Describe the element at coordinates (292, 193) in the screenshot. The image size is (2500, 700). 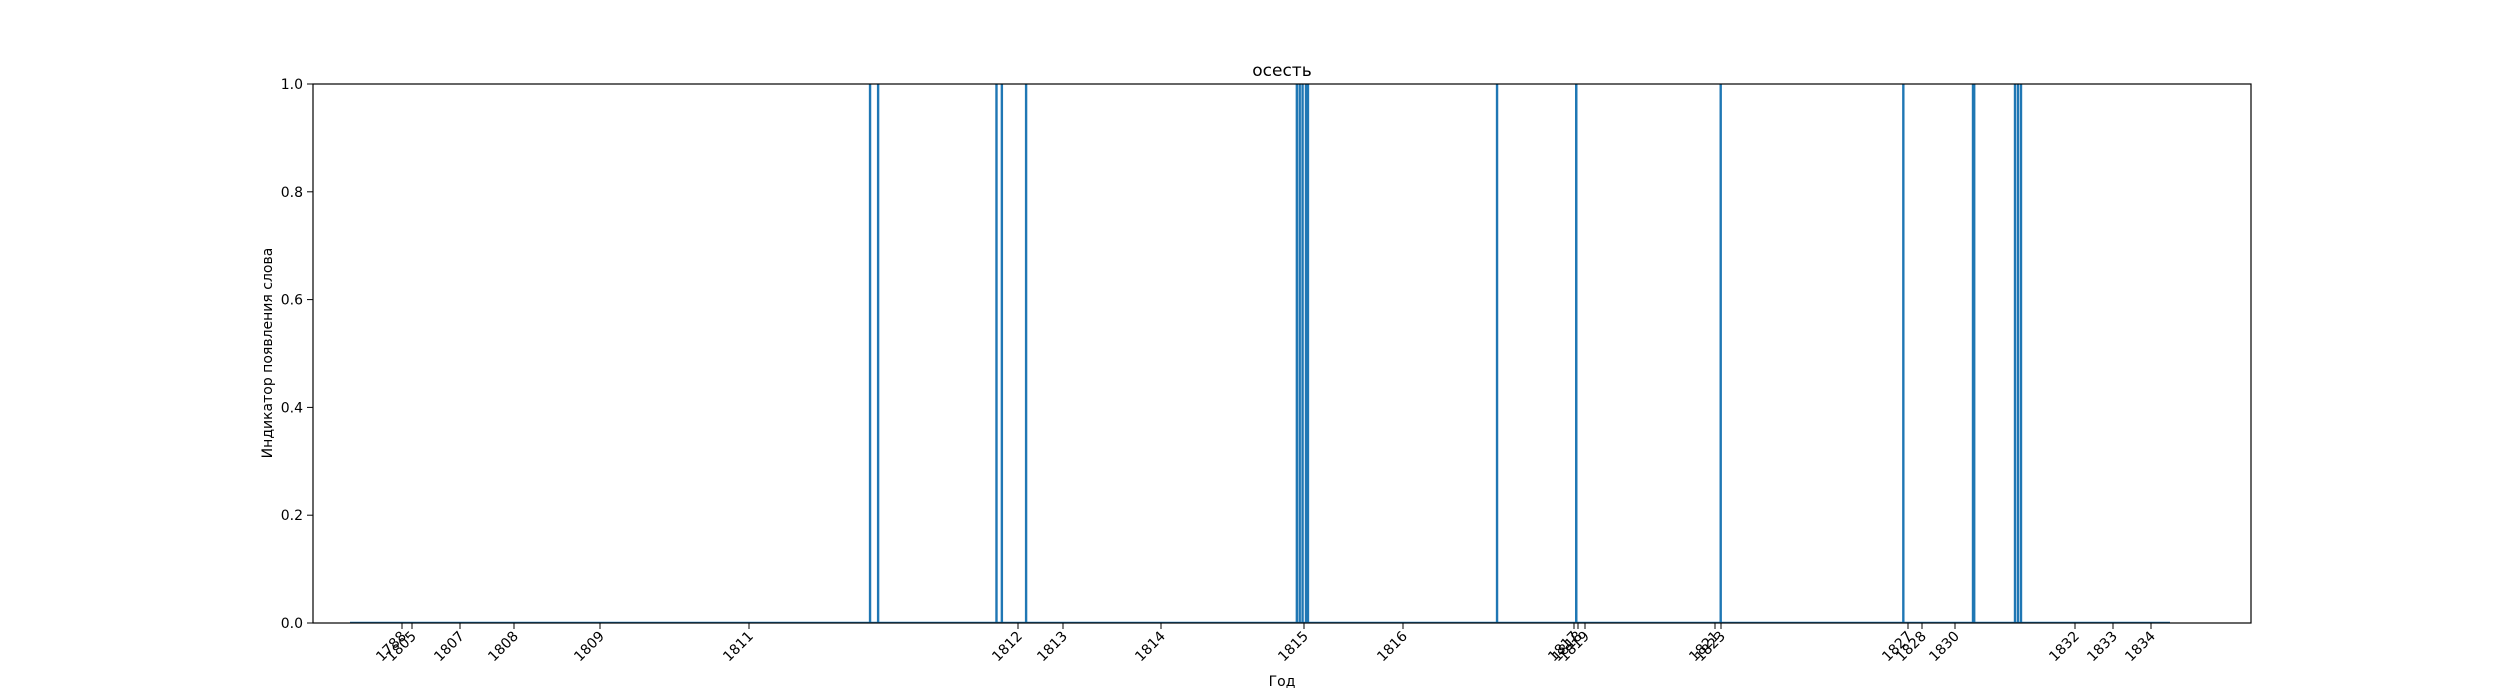
I see `y-tick-label: 0.8` at that location.